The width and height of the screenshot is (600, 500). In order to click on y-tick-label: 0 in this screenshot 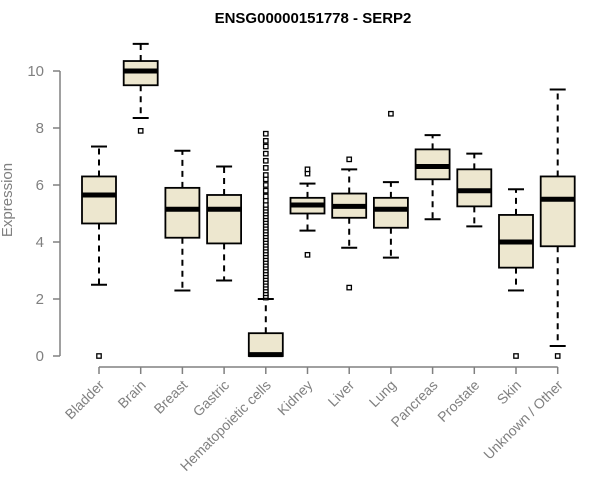, I will do `click(40, 356)`.